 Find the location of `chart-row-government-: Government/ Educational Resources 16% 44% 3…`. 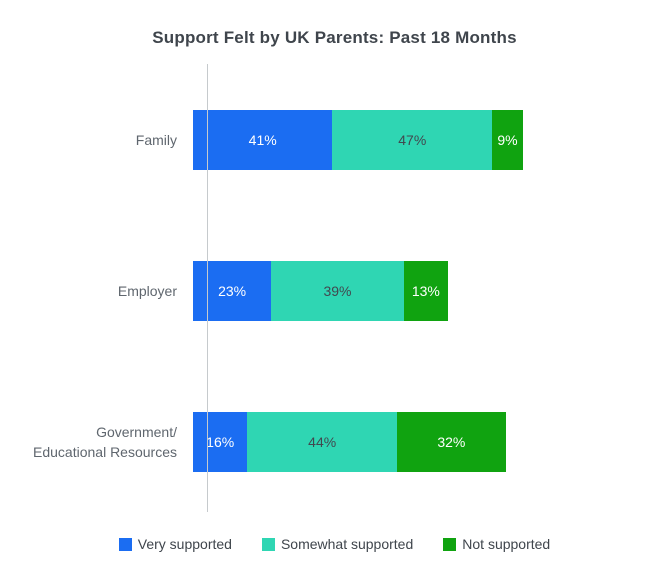

chart-row-government-: Government/ Educational Resources 16% 44% 3… is located at coordinates (334, 442).